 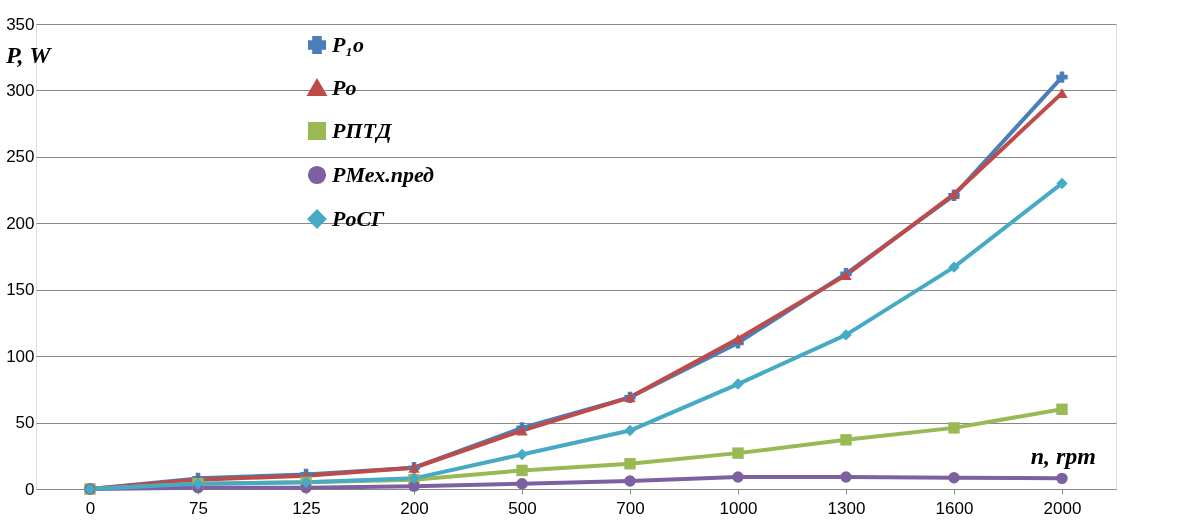 I want to click on x-tick-label: 2000, so click(x=1062, y=508).